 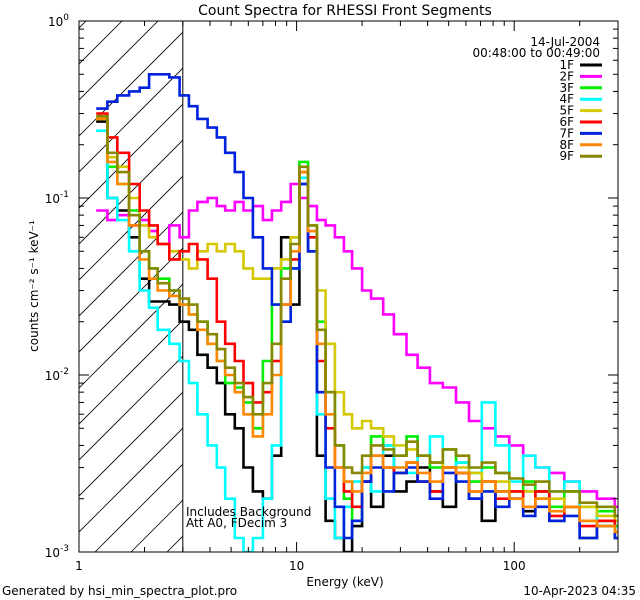 I want to click on y-tick-label: 10⁻³, so click(x=57, y=552).